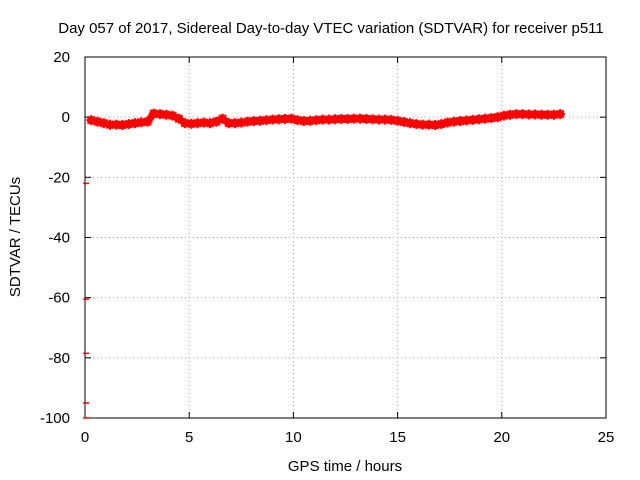  Describe the element at coordinates (55, 418) in the screenshot. I see `y-tick-label: -100` at that location.